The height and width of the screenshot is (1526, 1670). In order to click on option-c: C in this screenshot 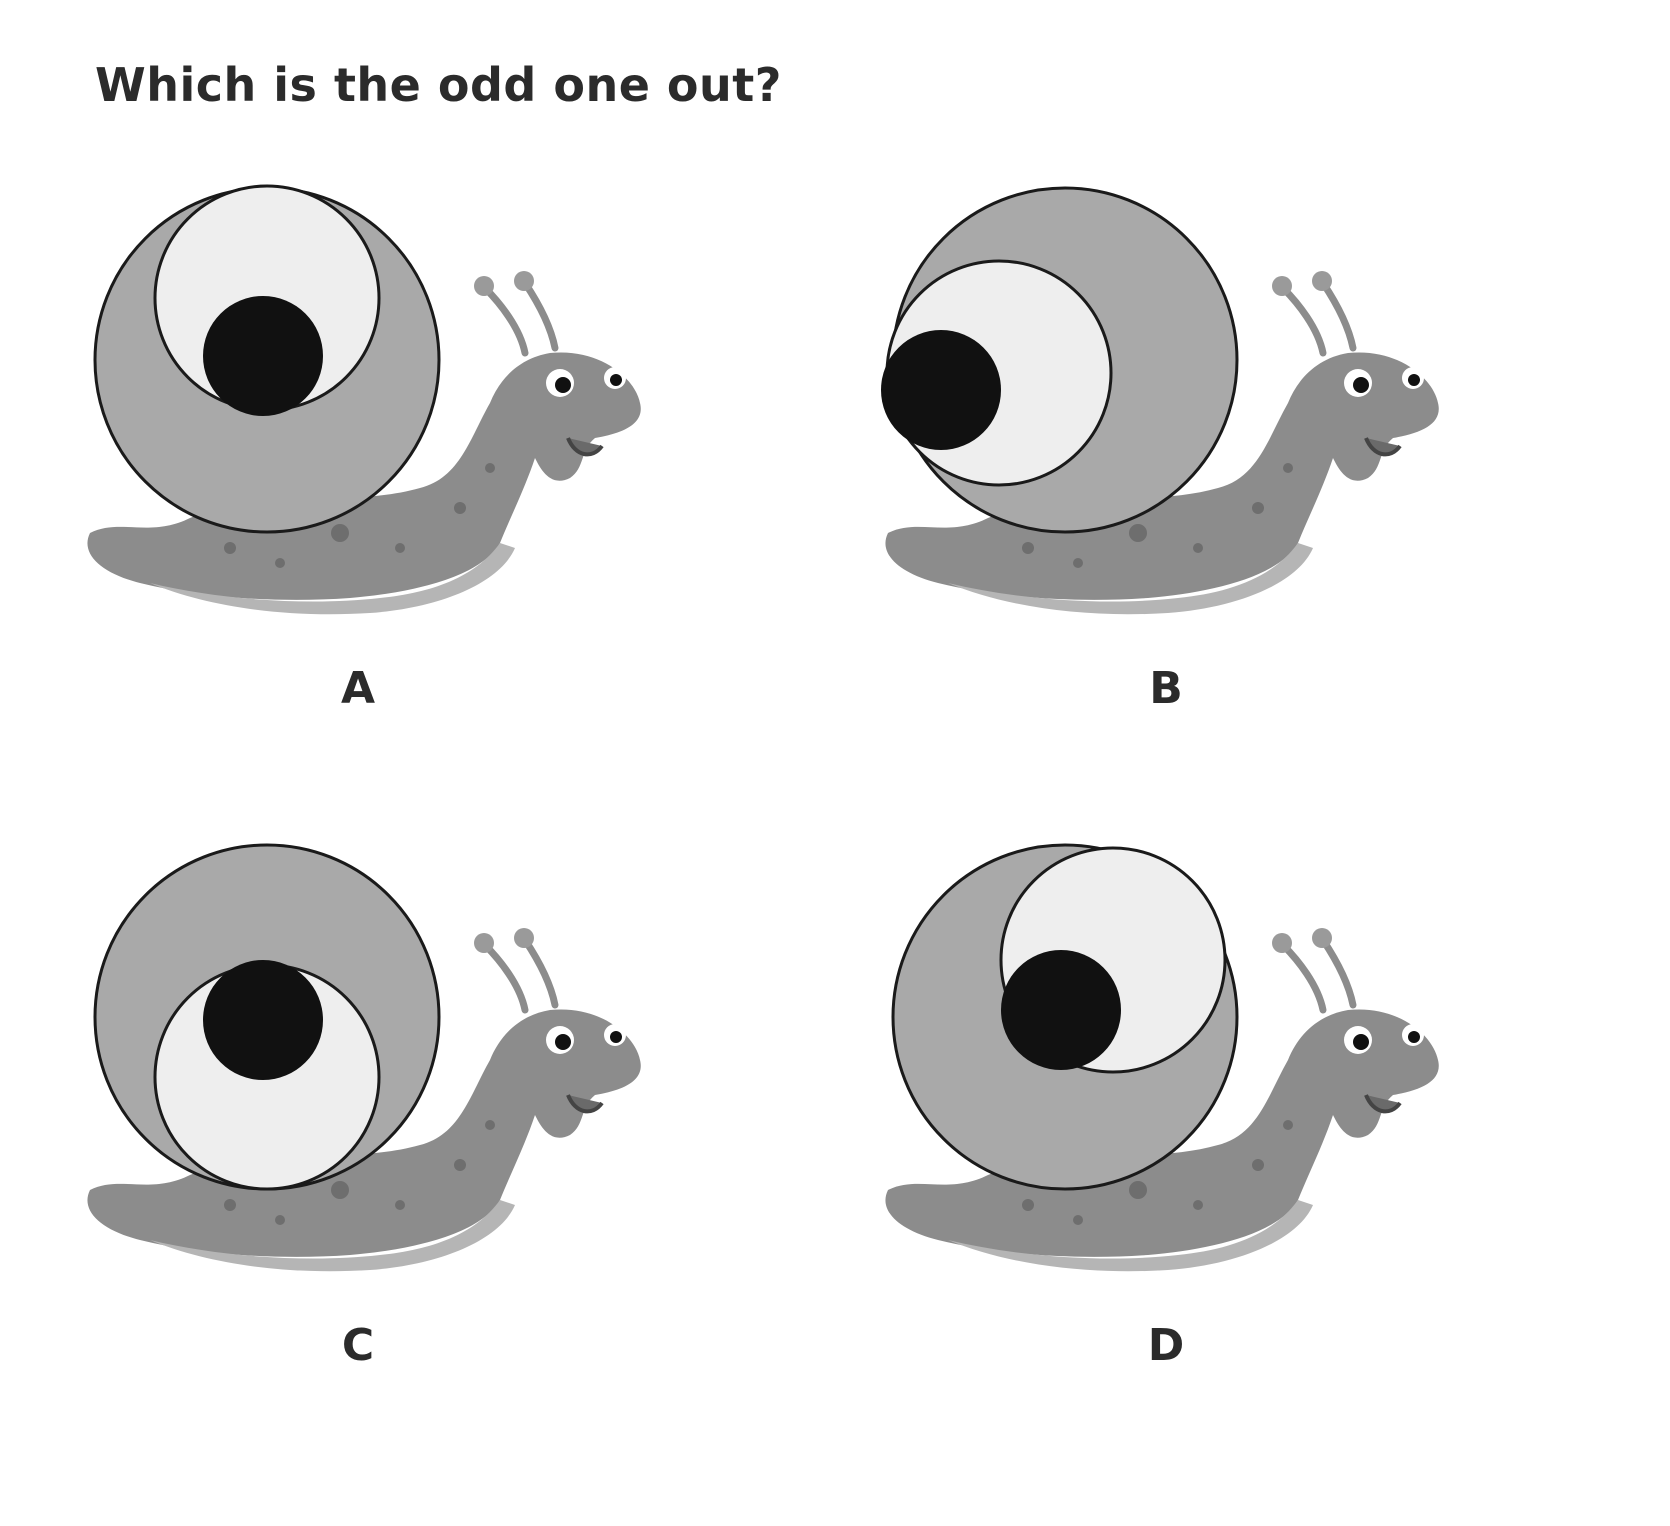, I will do `click(380, 1124)`.